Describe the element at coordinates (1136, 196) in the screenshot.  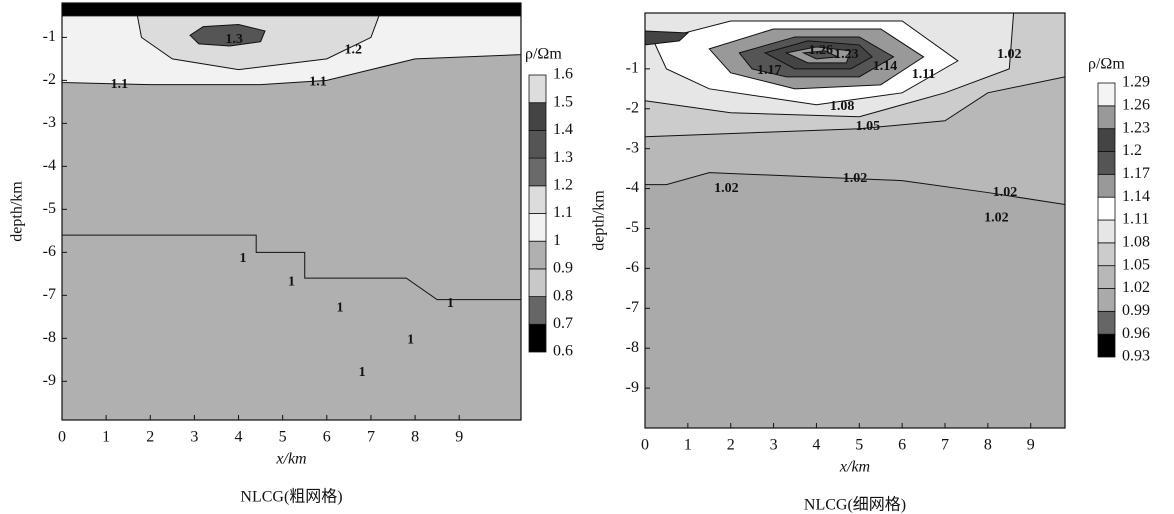
I see `colorbar-label: 1.14` at that location.